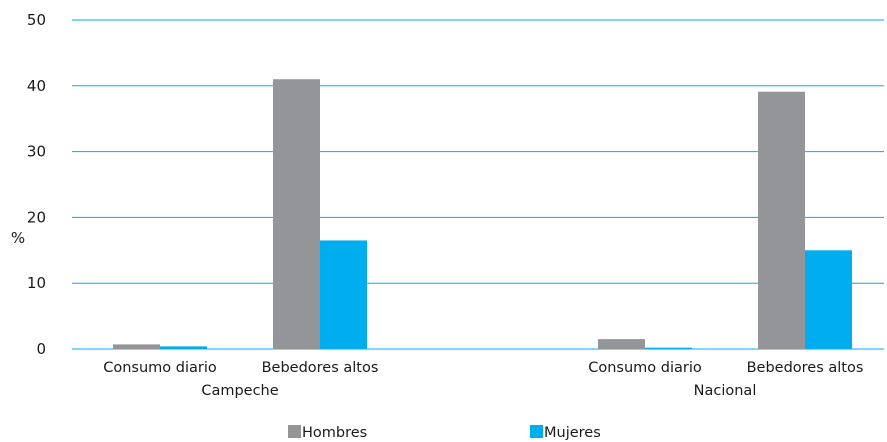 This screenshot has height=442, width=887. Describe the element at coordinates (478, 391) in the screenshot. I see `x-axis-group-labels: Campeche Nacional` at that location.